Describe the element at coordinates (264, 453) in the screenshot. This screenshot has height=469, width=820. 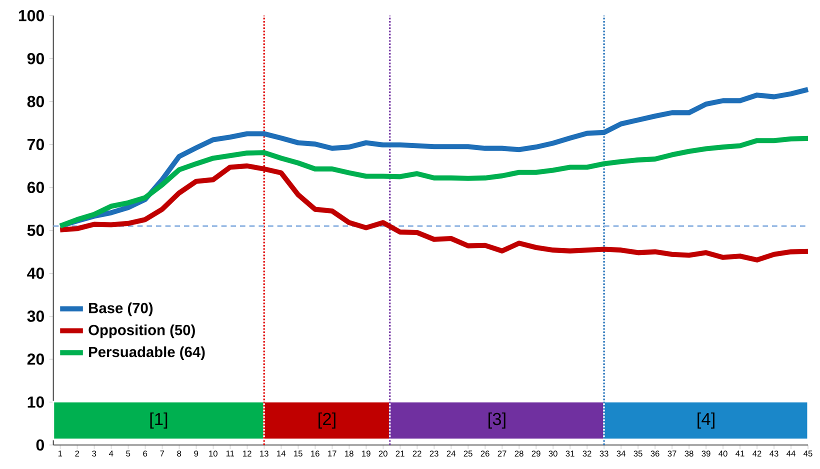
I see `x-tick-label: 13` at that location.